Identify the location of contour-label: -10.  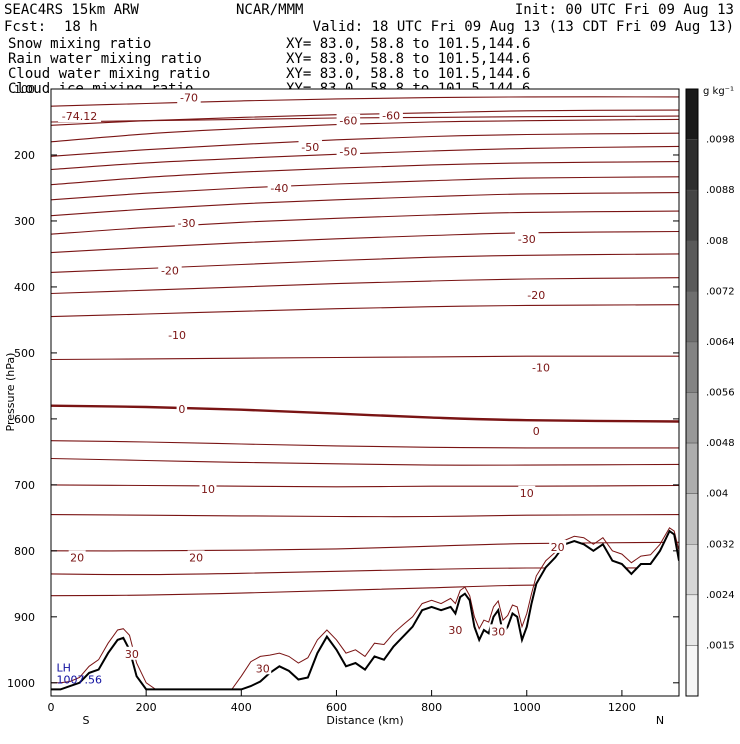
(177, 335).